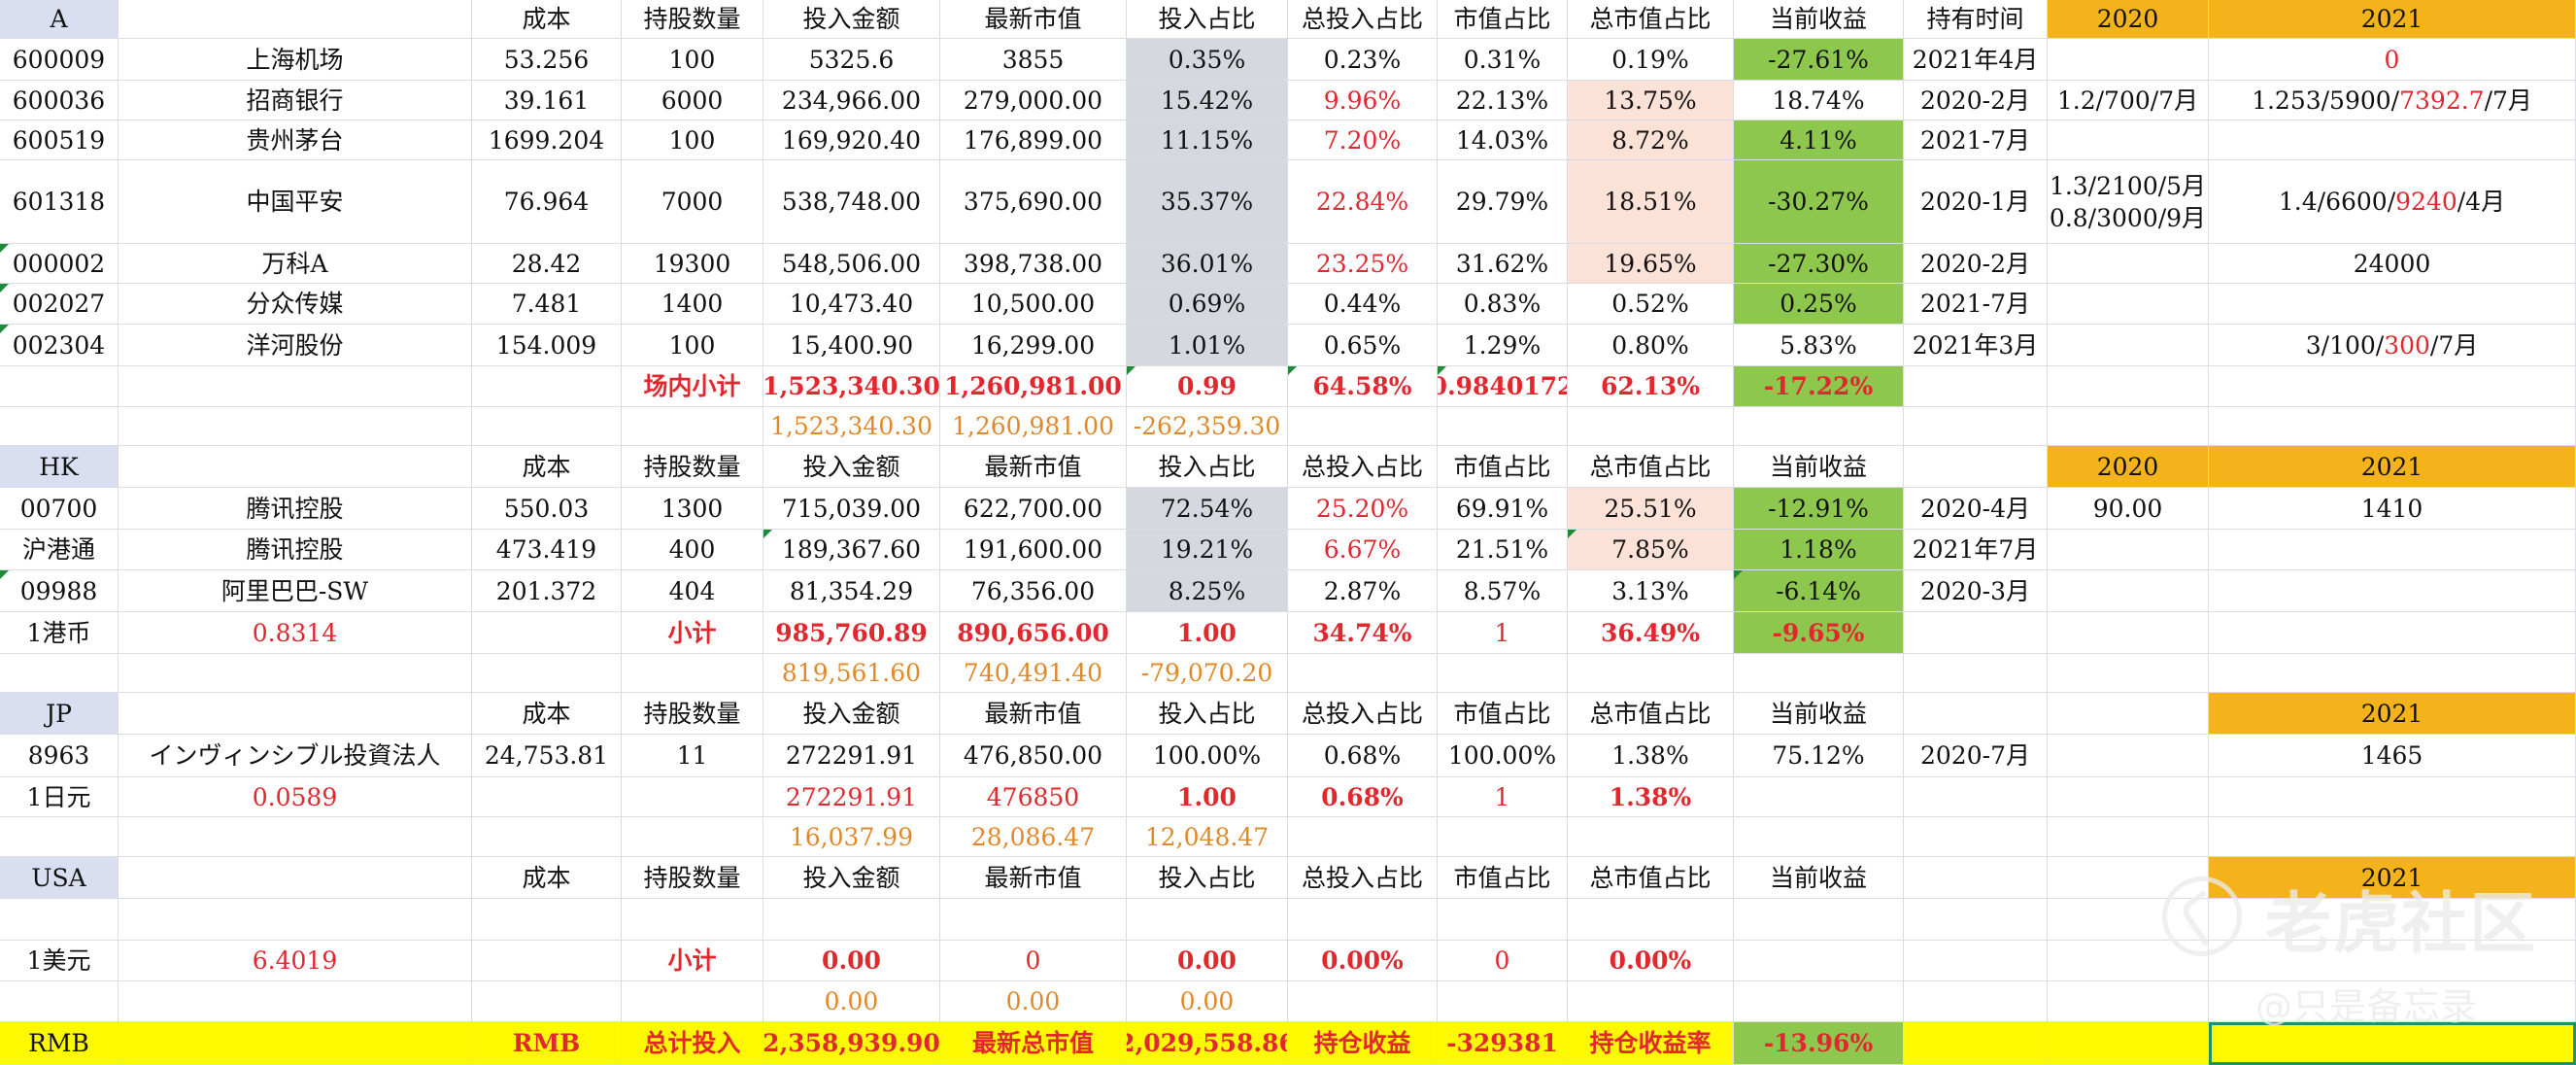 This screenshot has height=1065, width=2576. What do you see at coordinates (2128, 140) in the screenshot?
I see `cell-r4-y2020` at bounding box center [2128, 140].